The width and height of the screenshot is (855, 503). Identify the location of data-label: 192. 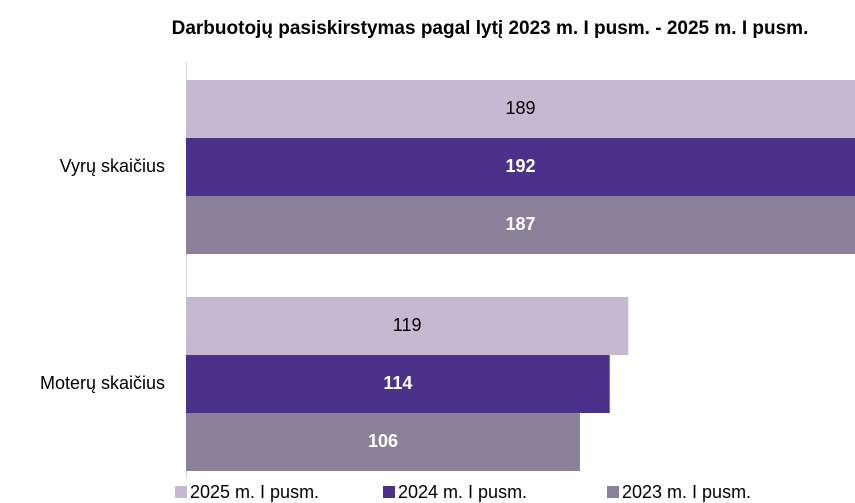
(520, 166).